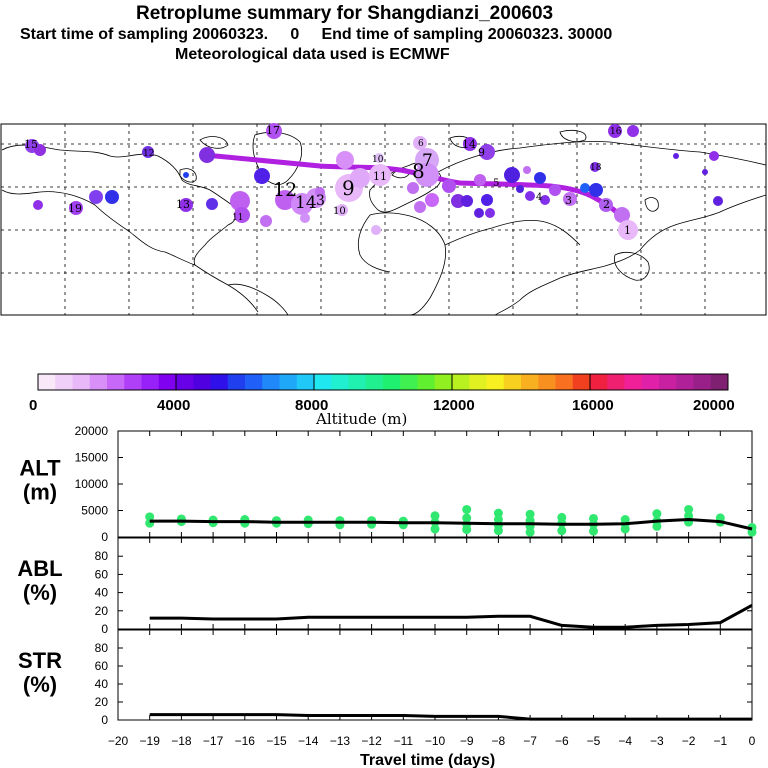 The width and height of the screenshot is (768, 768). I want to click on x-tick-label: −15, so click(276, 741).